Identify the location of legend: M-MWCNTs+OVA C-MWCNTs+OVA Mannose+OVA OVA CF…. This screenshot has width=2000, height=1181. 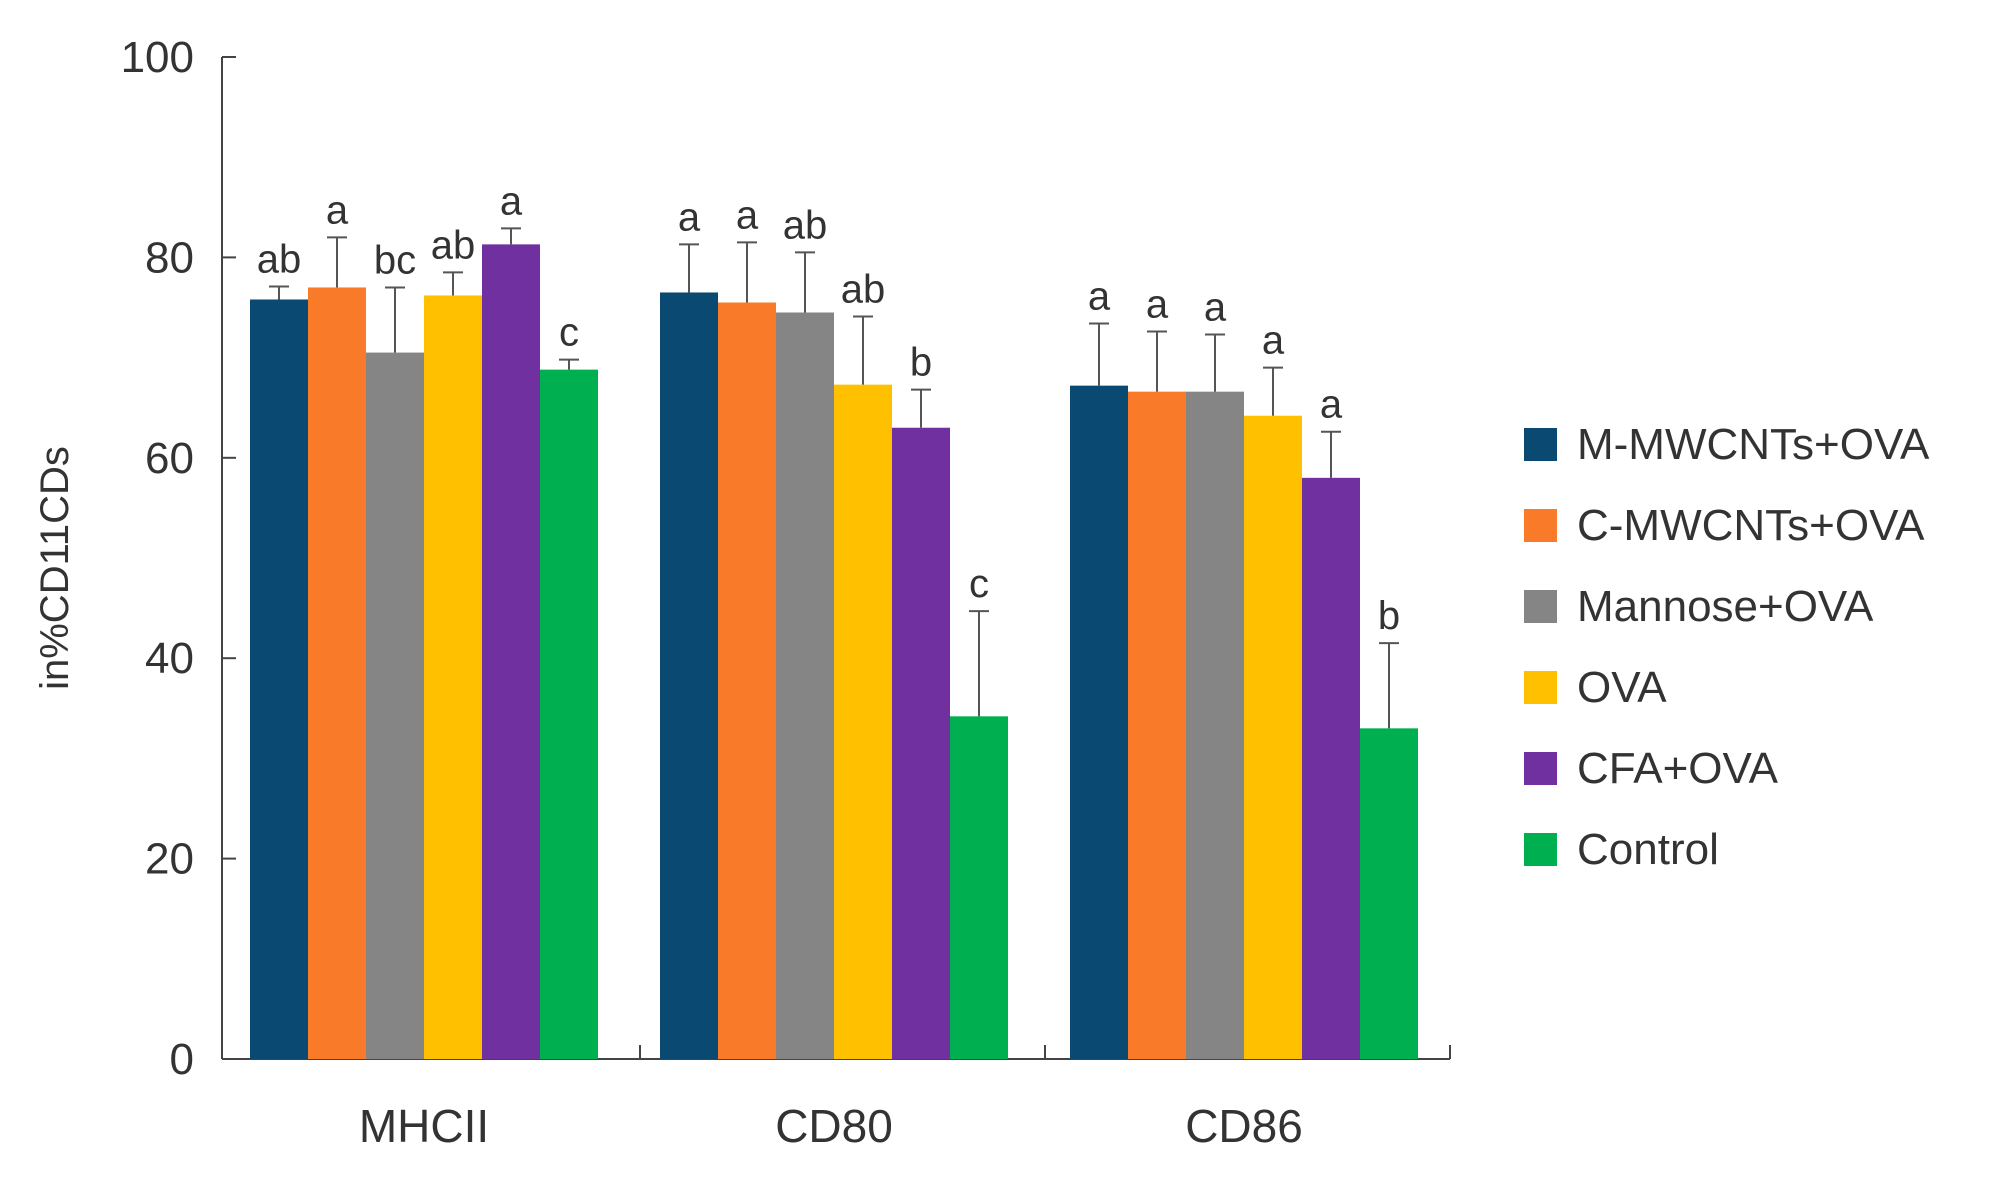
(1727, 647).